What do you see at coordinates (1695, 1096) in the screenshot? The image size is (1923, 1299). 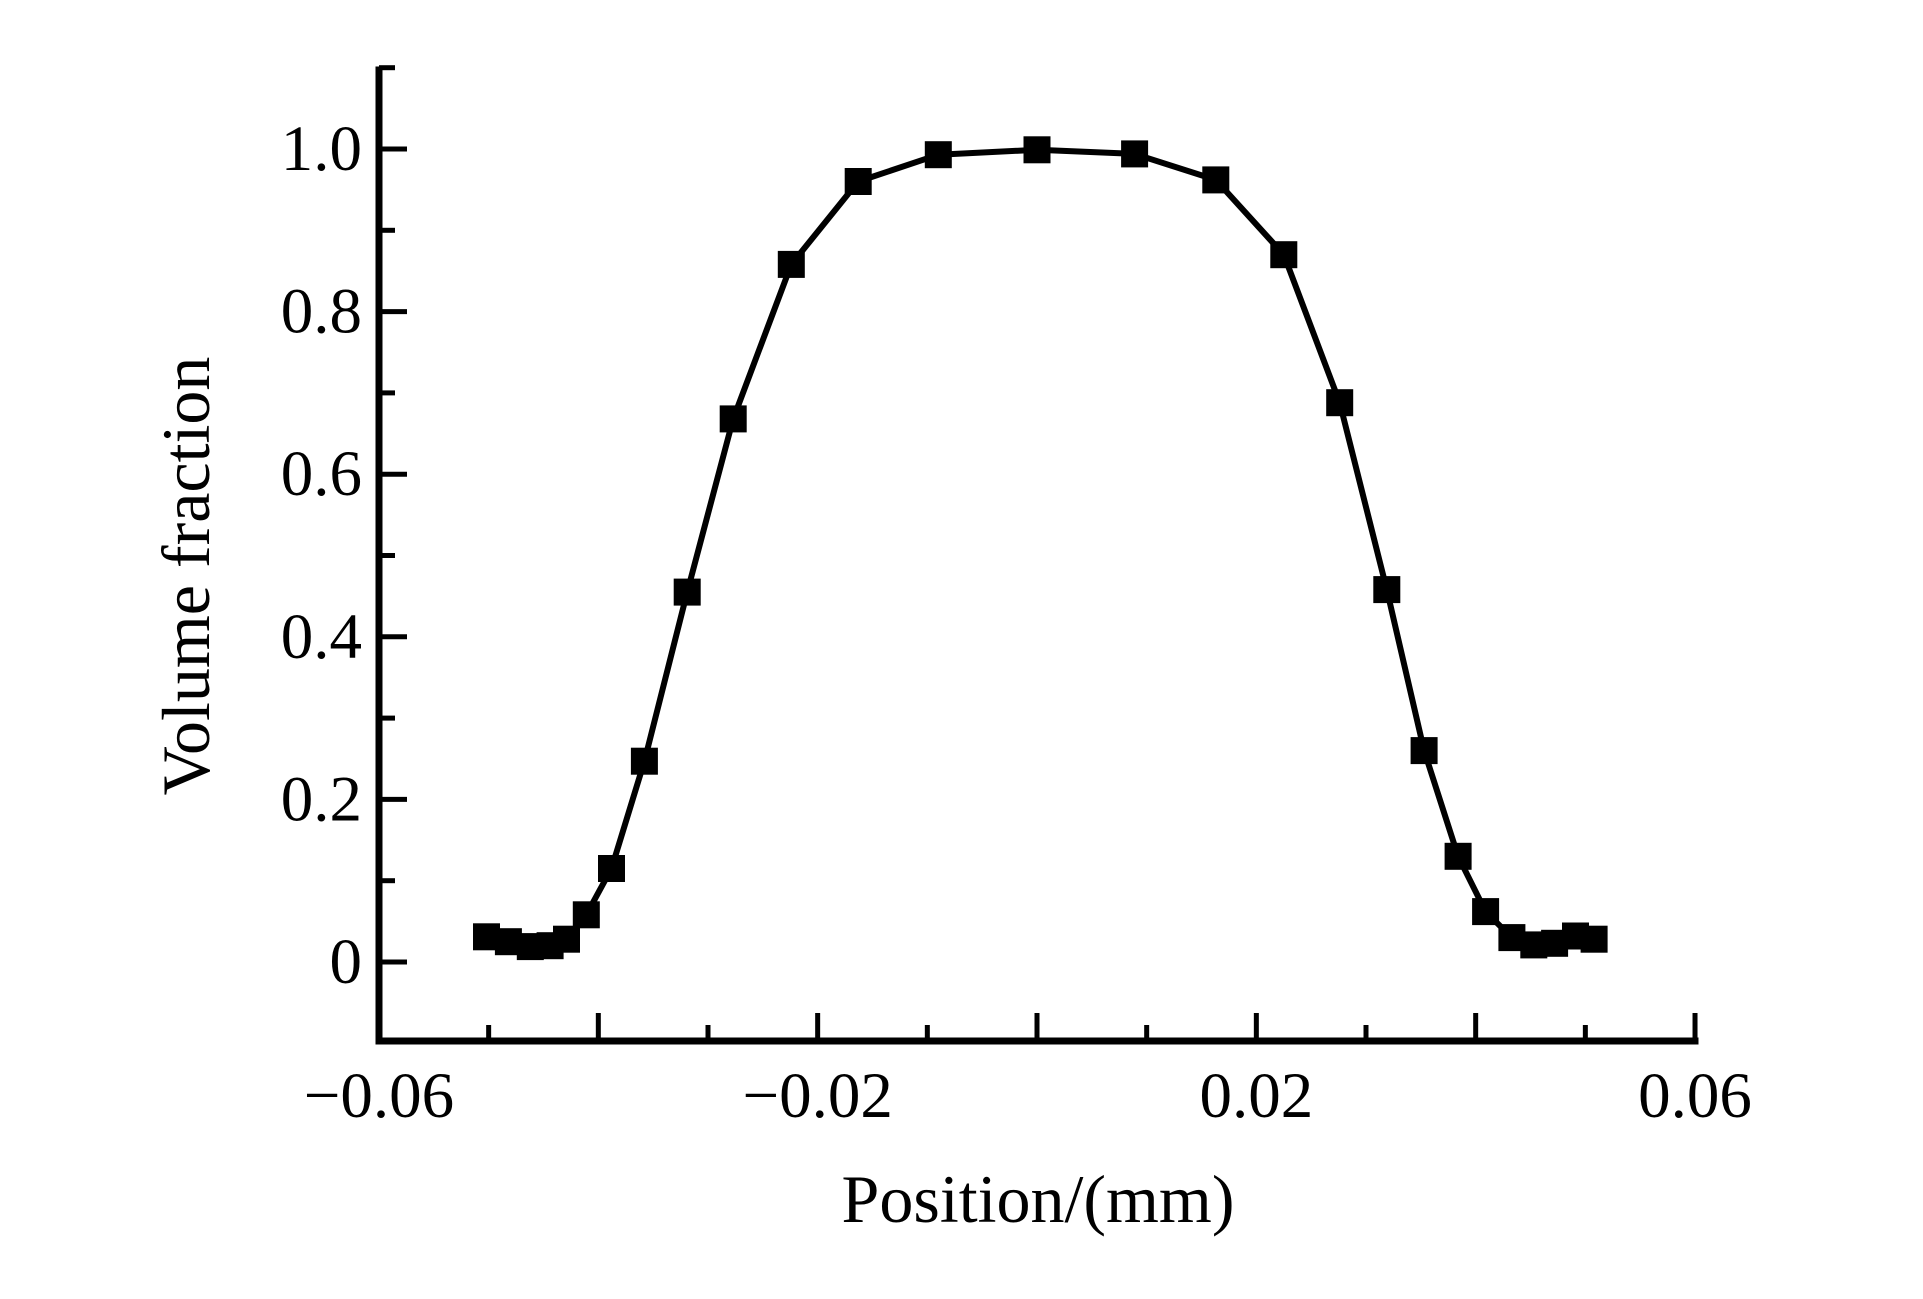 I see `x-tick-label: 0.06` at bounding box center [1695, 1096].